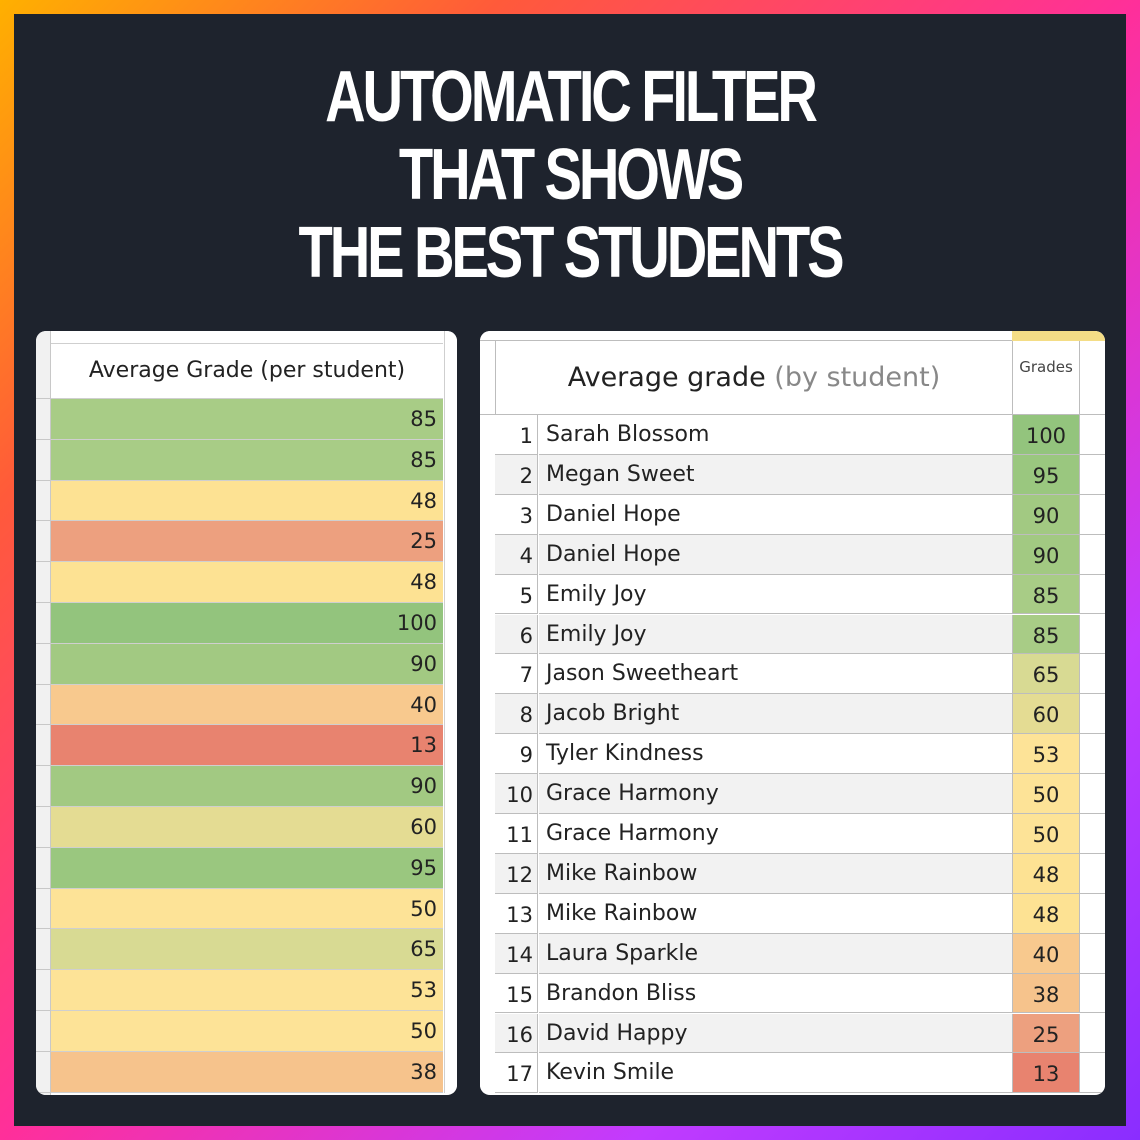 The width and height of the screenshot is (1140, 1140). I want to click on rank-cell: 15, so click(516, 993).